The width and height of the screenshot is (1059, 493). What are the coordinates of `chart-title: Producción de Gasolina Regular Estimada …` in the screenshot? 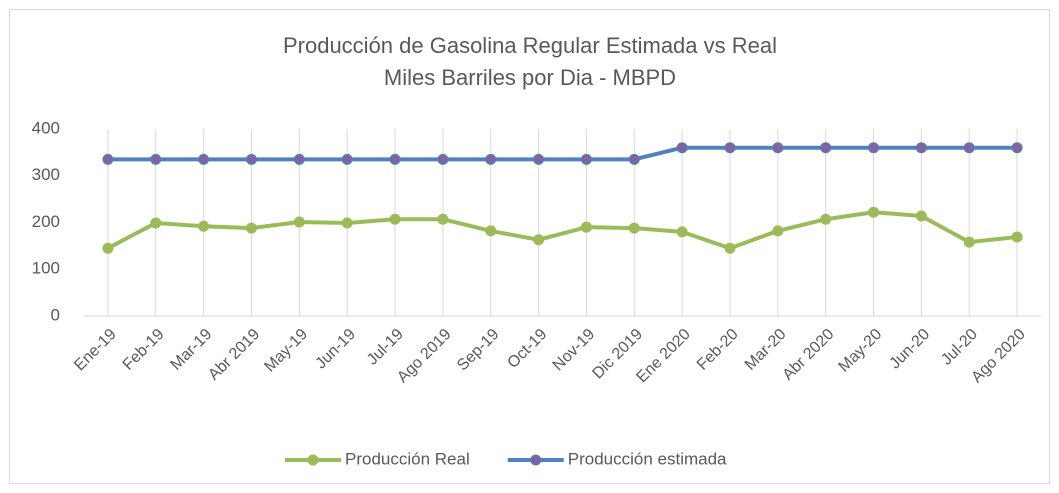 It's located at (530, 45).